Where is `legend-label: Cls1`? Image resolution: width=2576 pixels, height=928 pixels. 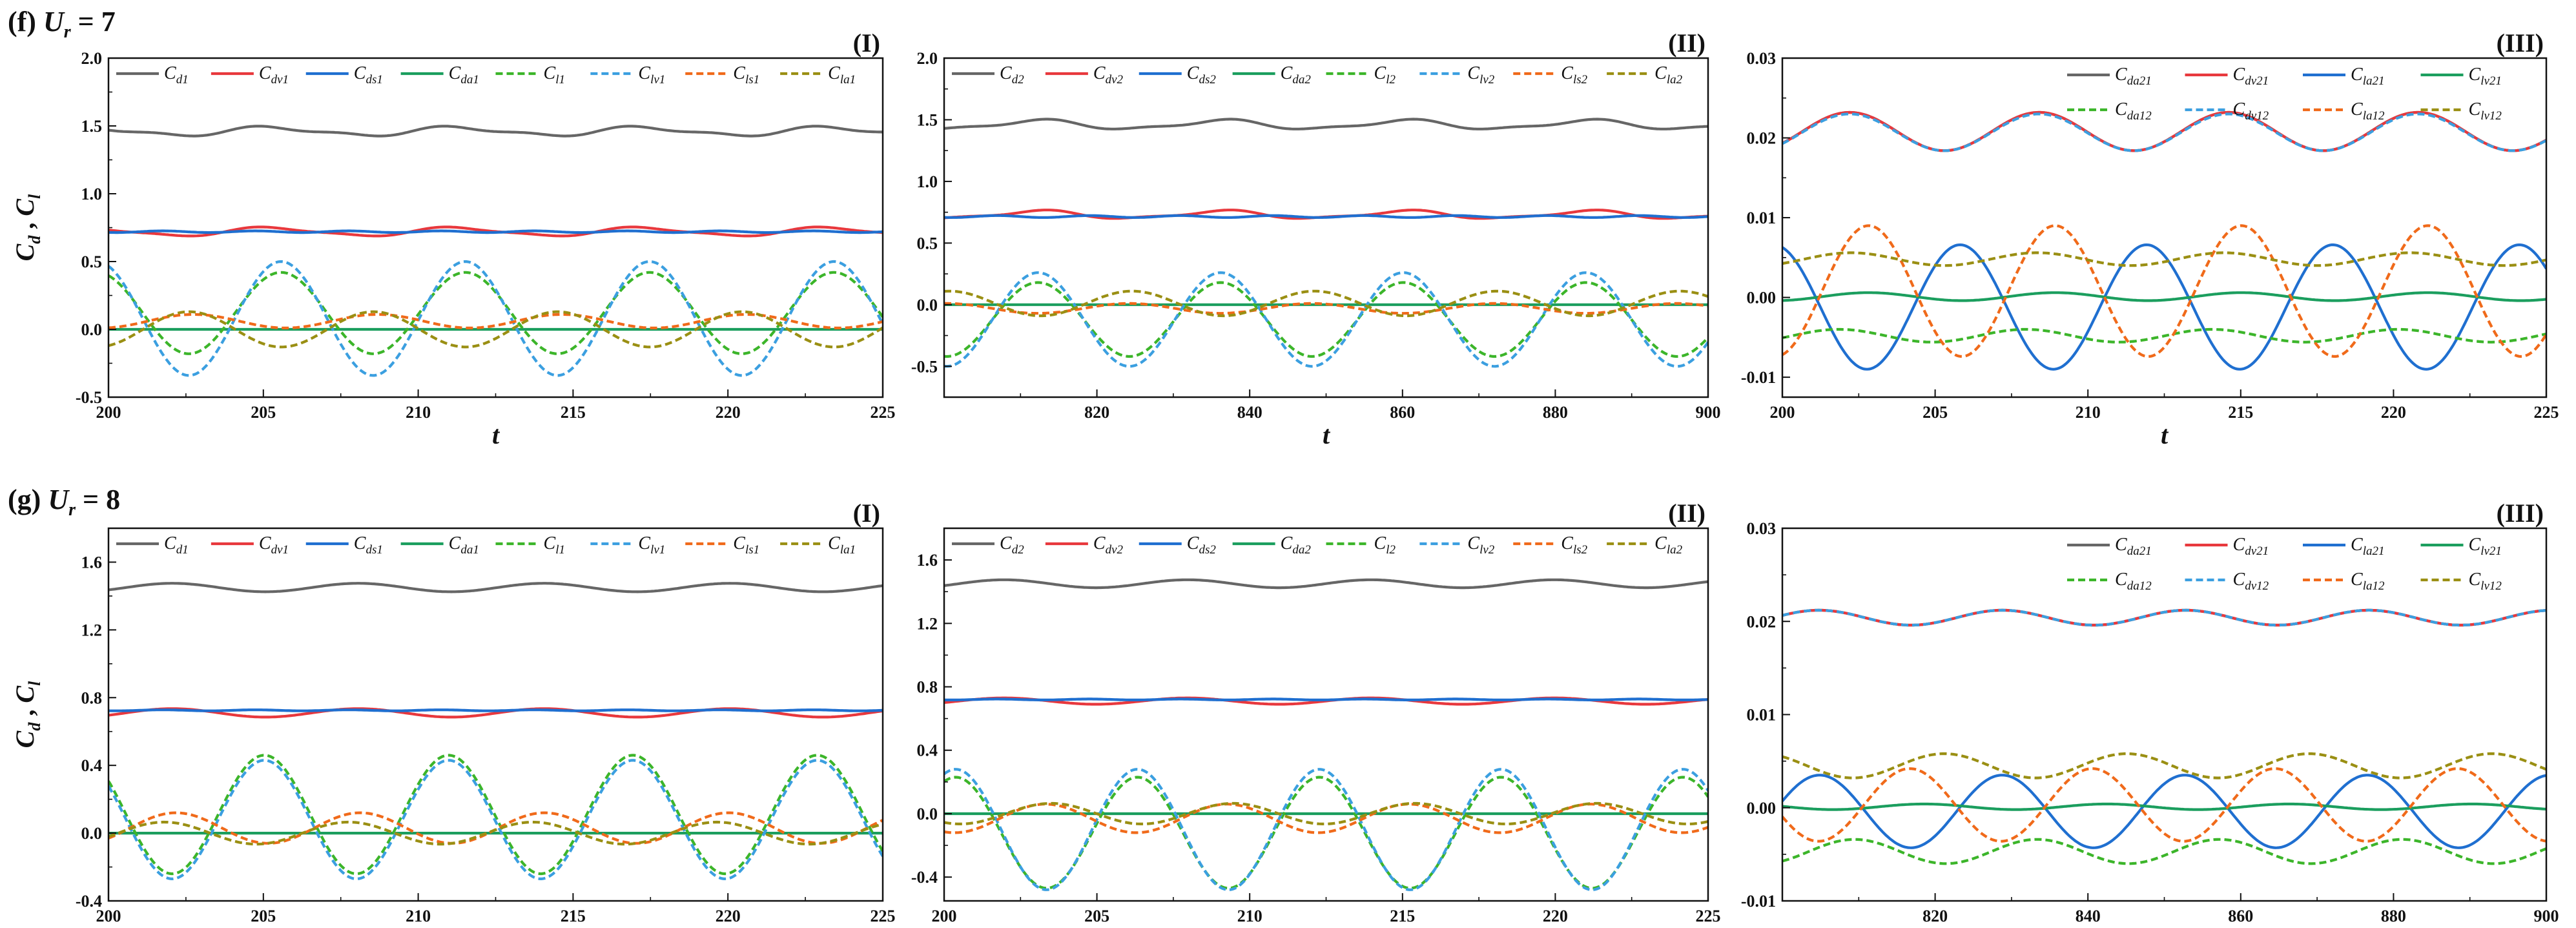
legend-label: Cls1 is located at coordinates (746, 545).